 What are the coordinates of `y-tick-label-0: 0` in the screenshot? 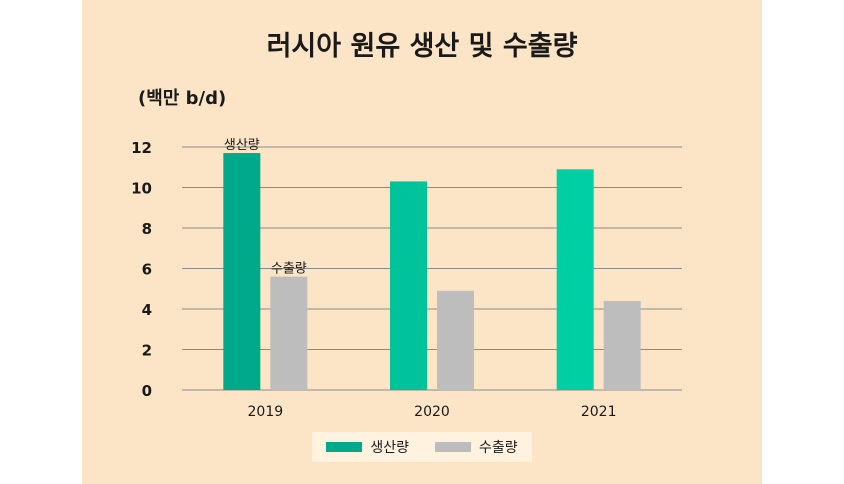 It's located at (147, 391).